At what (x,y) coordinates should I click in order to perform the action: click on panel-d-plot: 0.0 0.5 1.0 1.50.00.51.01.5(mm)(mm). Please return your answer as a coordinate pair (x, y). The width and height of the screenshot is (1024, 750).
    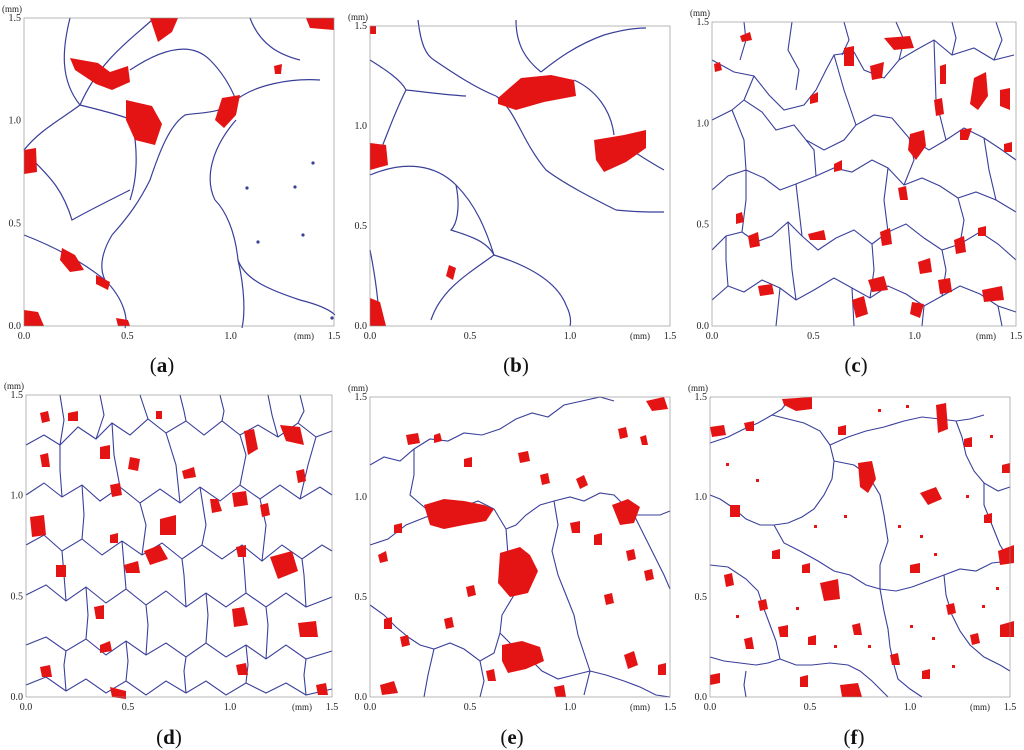
    Looking at the image, I should click on (171, 547).